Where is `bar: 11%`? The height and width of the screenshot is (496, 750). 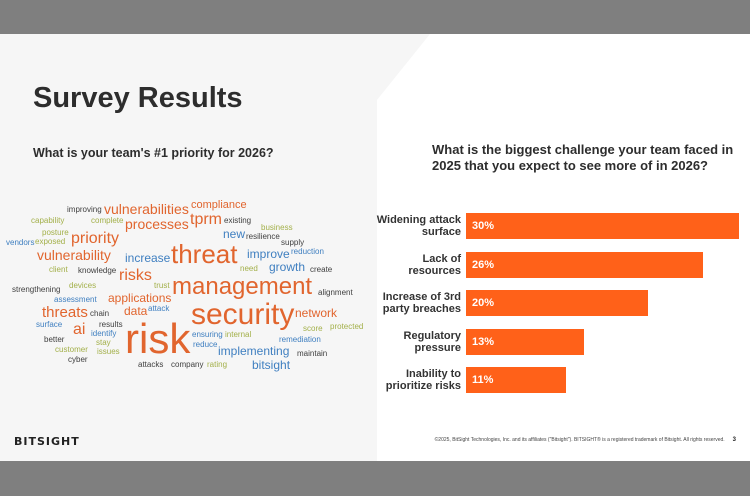
bar: 11% is located at coordinates (516, 380).